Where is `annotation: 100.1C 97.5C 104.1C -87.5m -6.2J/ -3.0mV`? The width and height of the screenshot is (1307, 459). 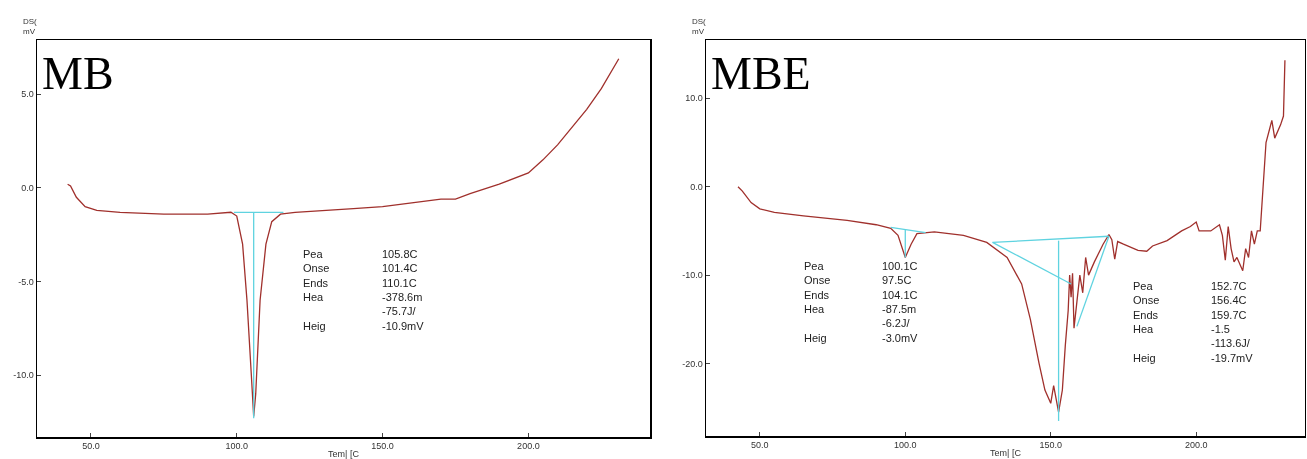
annotation: 100.1C 97.5C 104.1C -87.5m -6.2J/ -3.0mV is located at coordinates (900, 302).